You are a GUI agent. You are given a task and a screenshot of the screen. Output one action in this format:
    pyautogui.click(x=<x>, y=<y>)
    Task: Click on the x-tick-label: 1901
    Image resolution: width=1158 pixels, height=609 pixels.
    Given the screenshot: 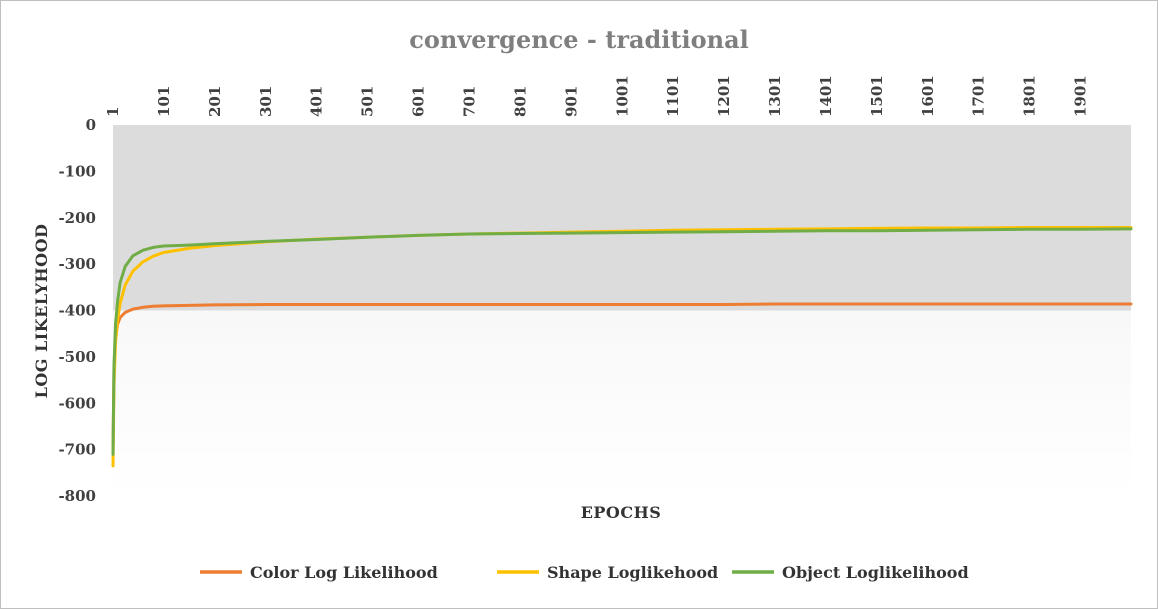 What is the action you would take?
    pyautogui.click(x=1081, y=96)
    